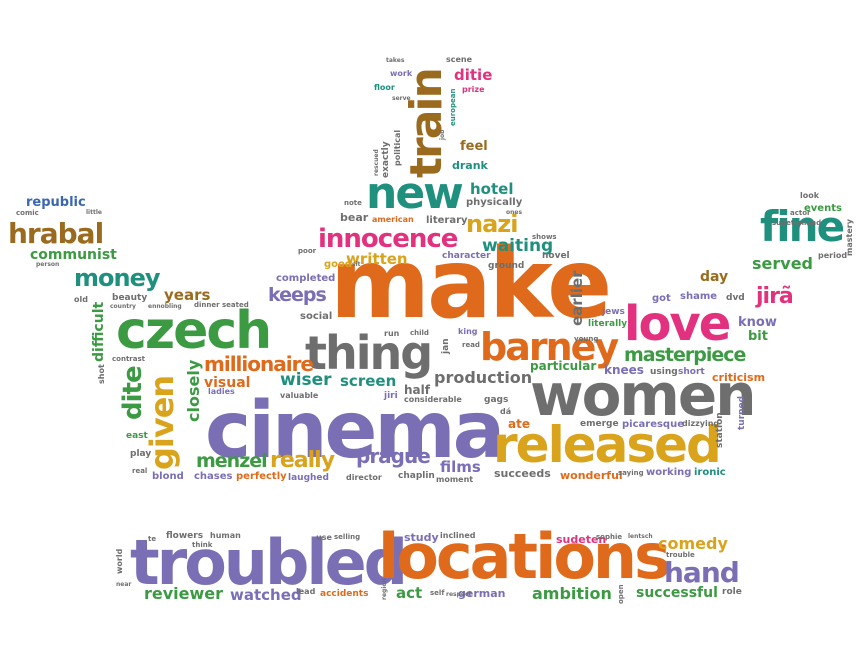 The image size is (864, 648). What do you see at coordinates (227, 383) in the screenshot?
I see `word-visual: visual` at bounding box center [227, 383].